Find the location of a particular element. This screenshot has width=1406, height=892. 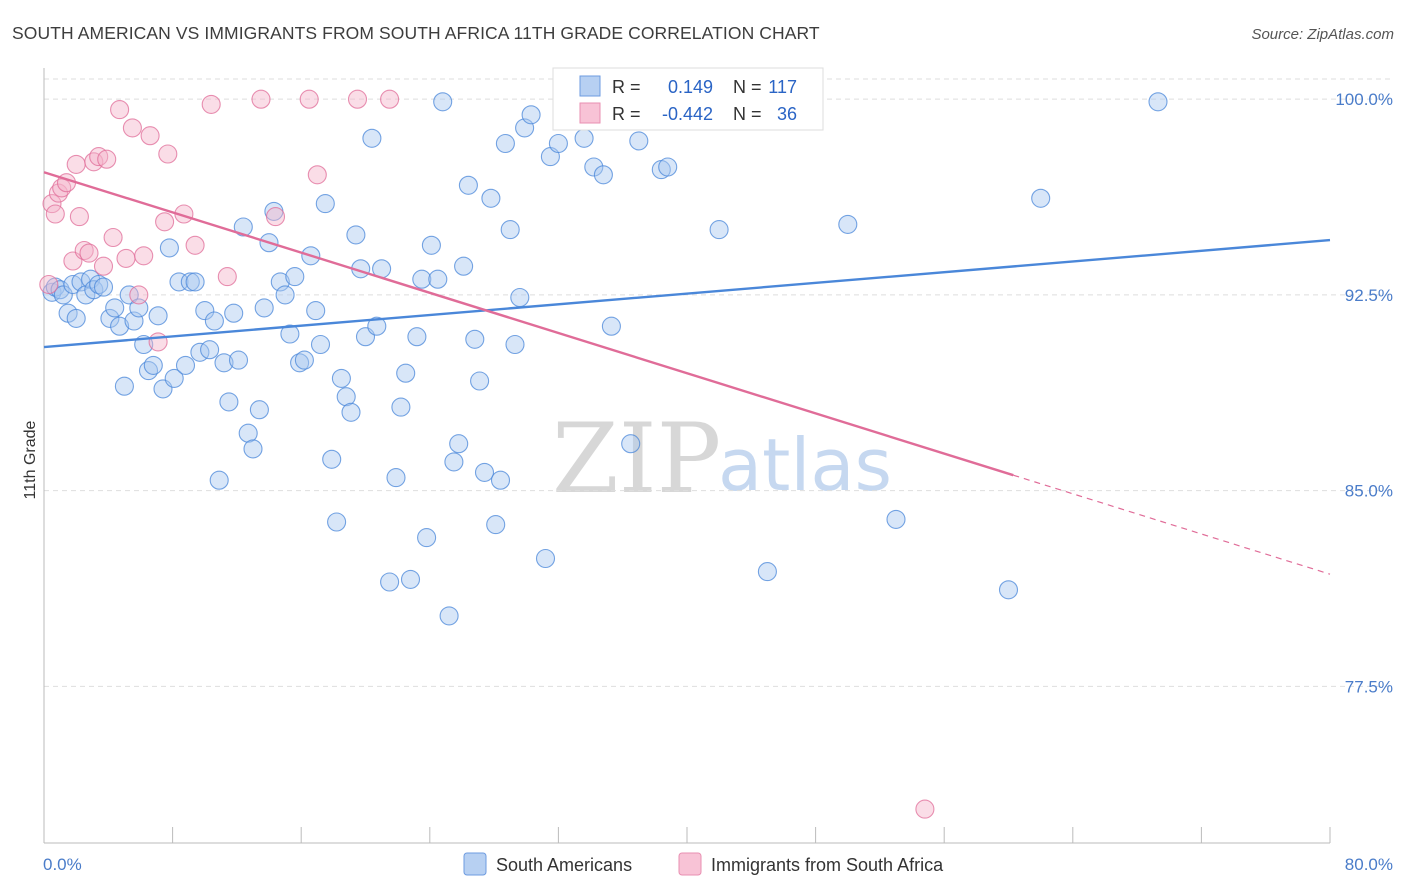

y-tick-label-2: 85.0% is located at coordinates (1369, 491).